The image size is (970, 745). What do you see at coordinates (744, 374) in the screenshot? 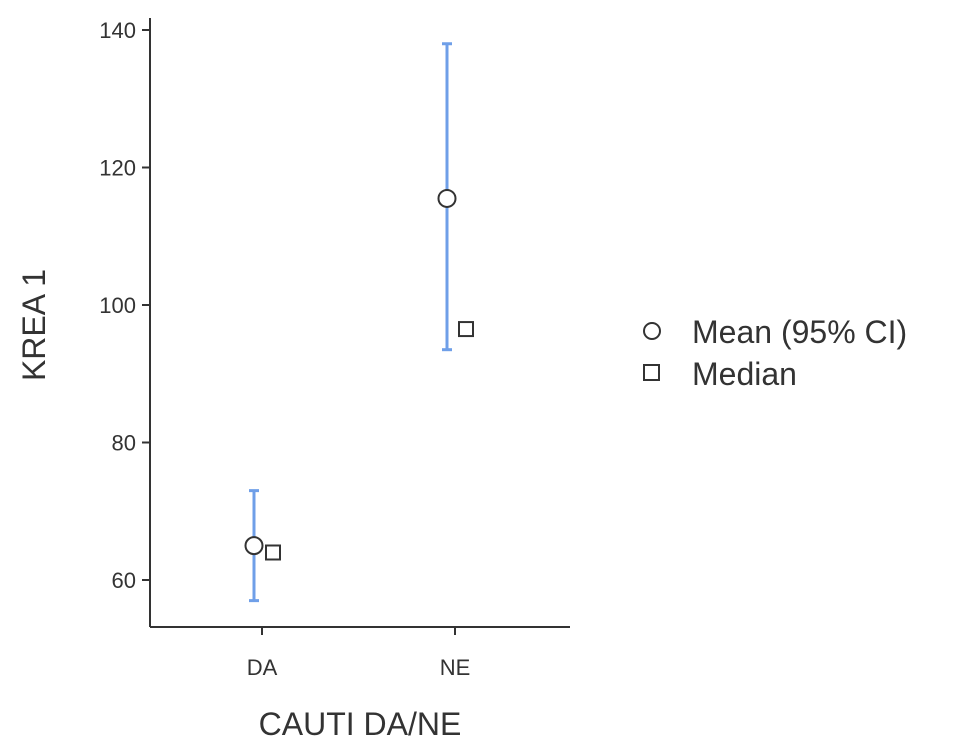
I see `legend-median-label: Median` at bounding box center [744, 374].